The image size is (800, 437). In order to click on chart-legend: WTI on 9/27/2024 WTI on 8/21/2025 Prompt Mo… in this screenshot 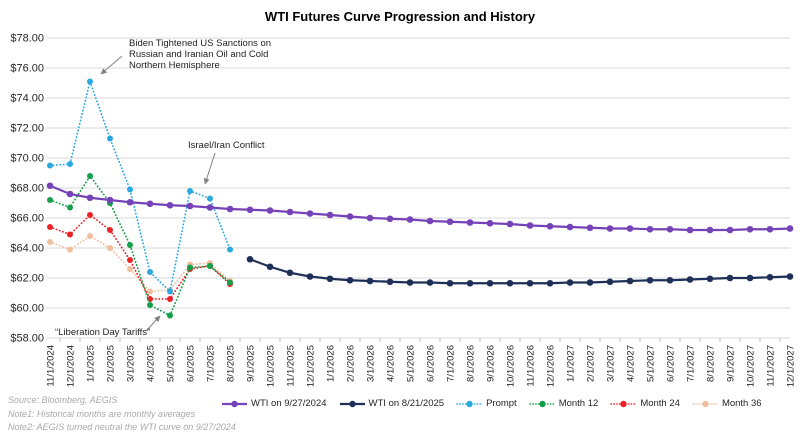, I will do `click(491, 403)`.